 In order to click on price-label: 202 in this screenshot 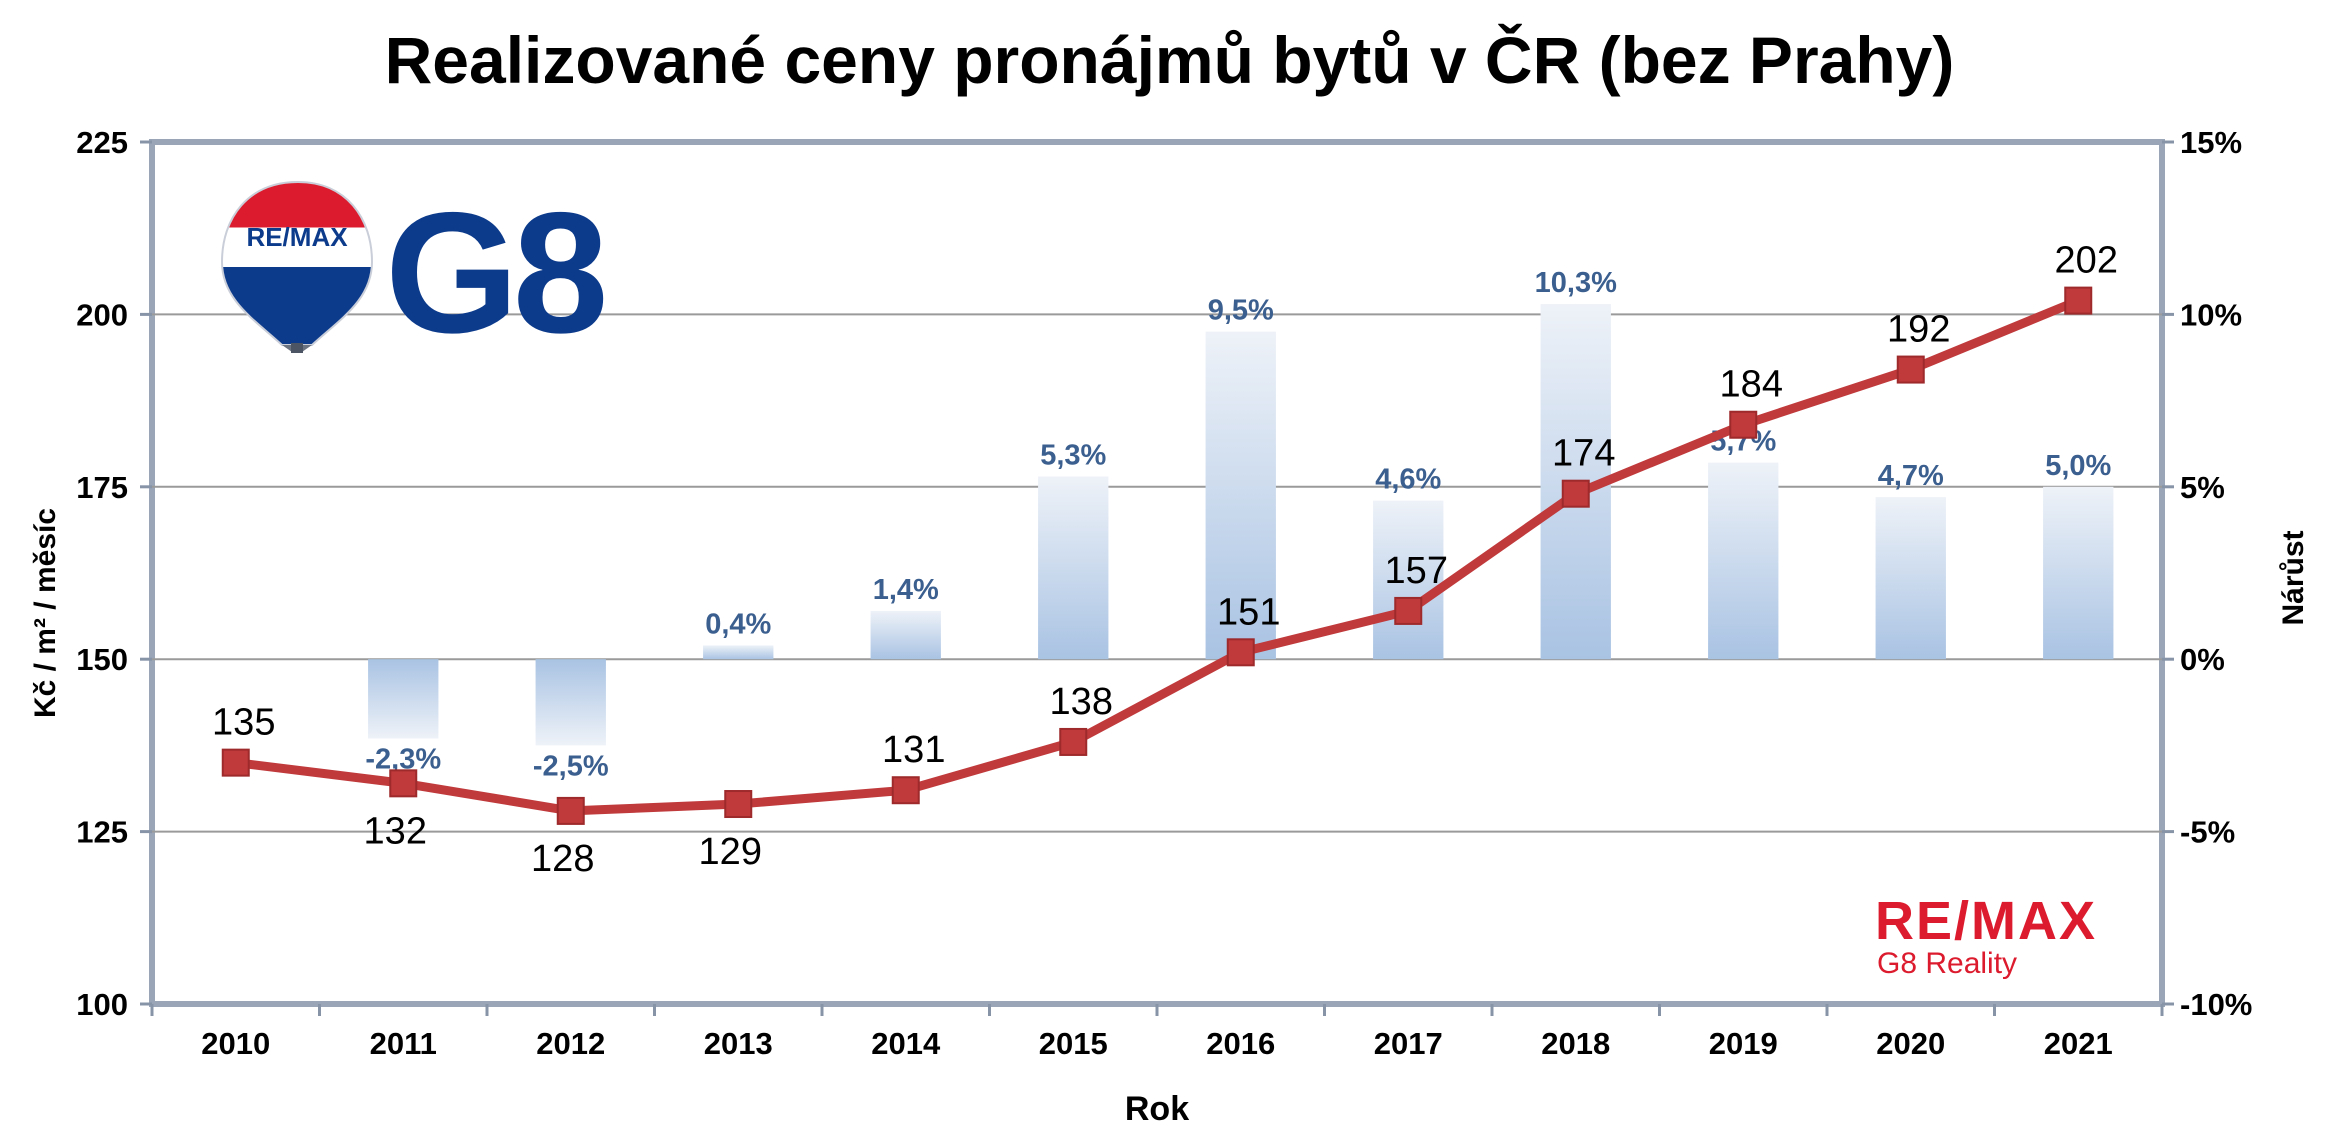, I will do `click(2086, 261)`.